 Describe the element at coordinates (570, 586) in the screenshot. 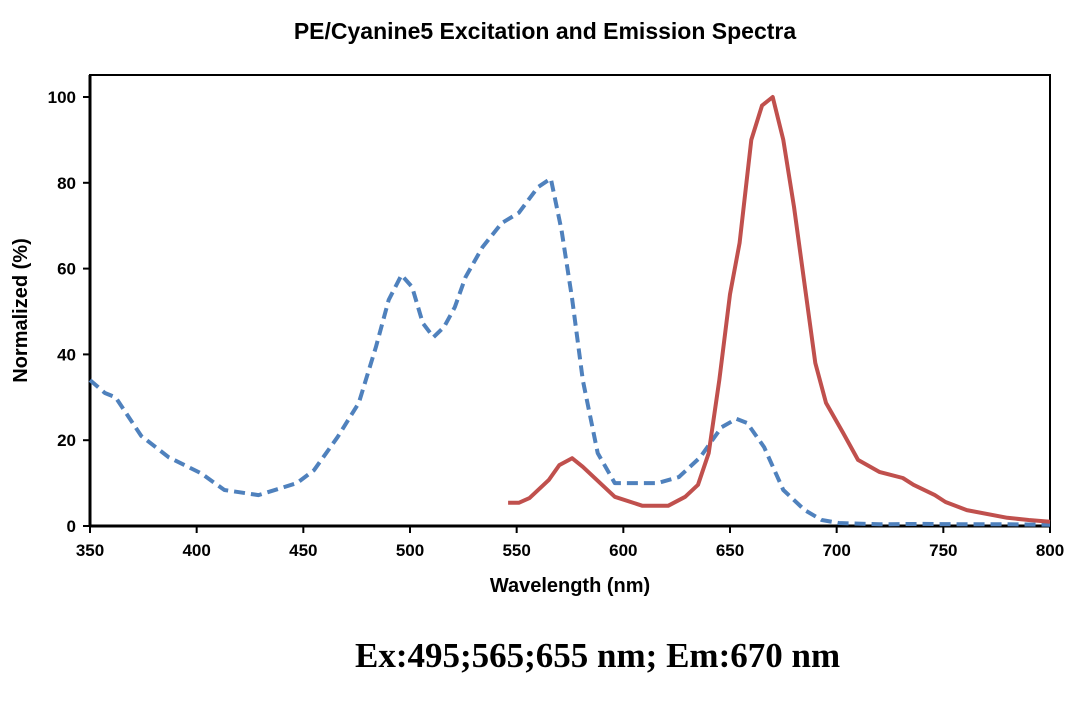

I see `x-axis-label: Wavelength (nm)` at that location.